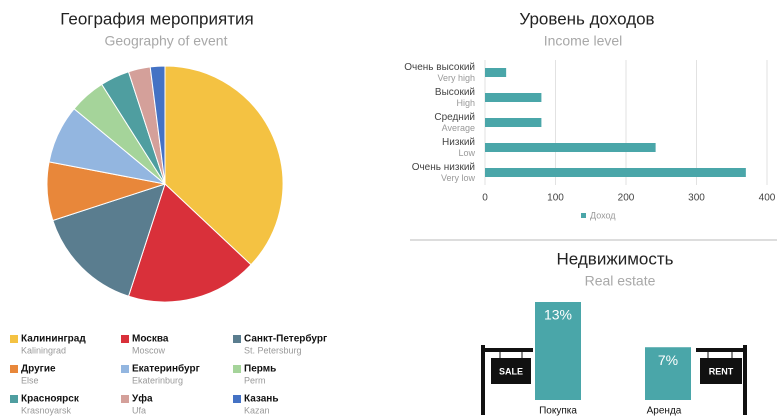 This screenshot has height=418, width=777. What do you see at coordinates (149, 350) in the screenshot?
I see `legend-sublabel: Moscow` at bounding box center [149, 350].